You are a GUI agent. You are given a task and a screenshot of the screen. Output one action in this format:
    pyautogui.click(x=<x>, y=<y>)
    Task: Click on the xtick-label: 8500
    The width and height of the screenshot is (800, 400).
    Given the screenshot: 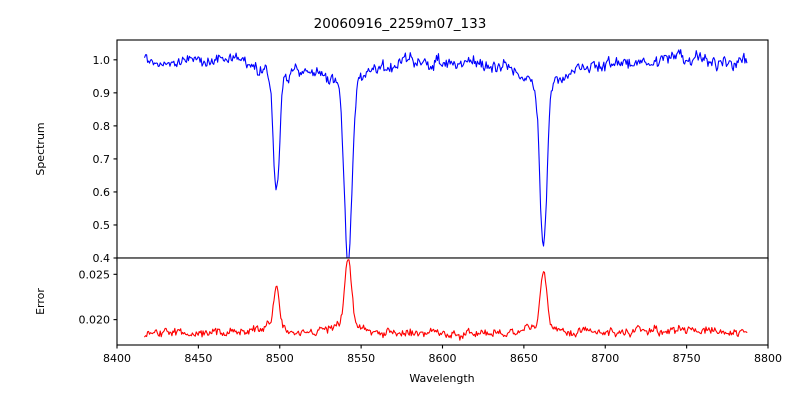 What is the action you would take?
    pyautogui.click(x=280, y=358)
    